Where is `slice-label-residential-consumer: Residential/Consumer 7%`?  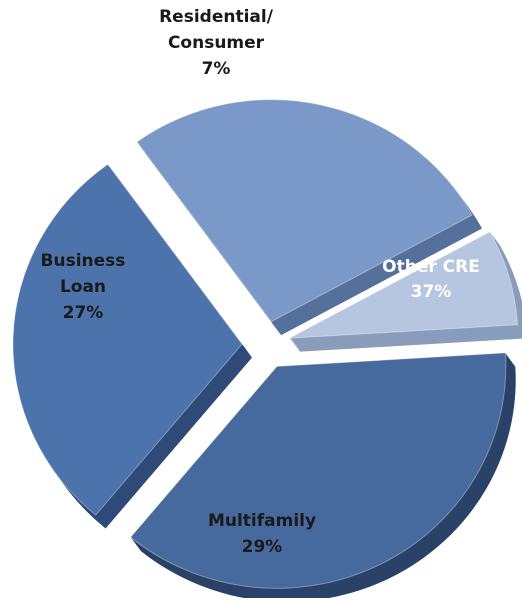 slice-label-residential-consumer: Residential/Consumer 7% is located at coordinates (216, 43).